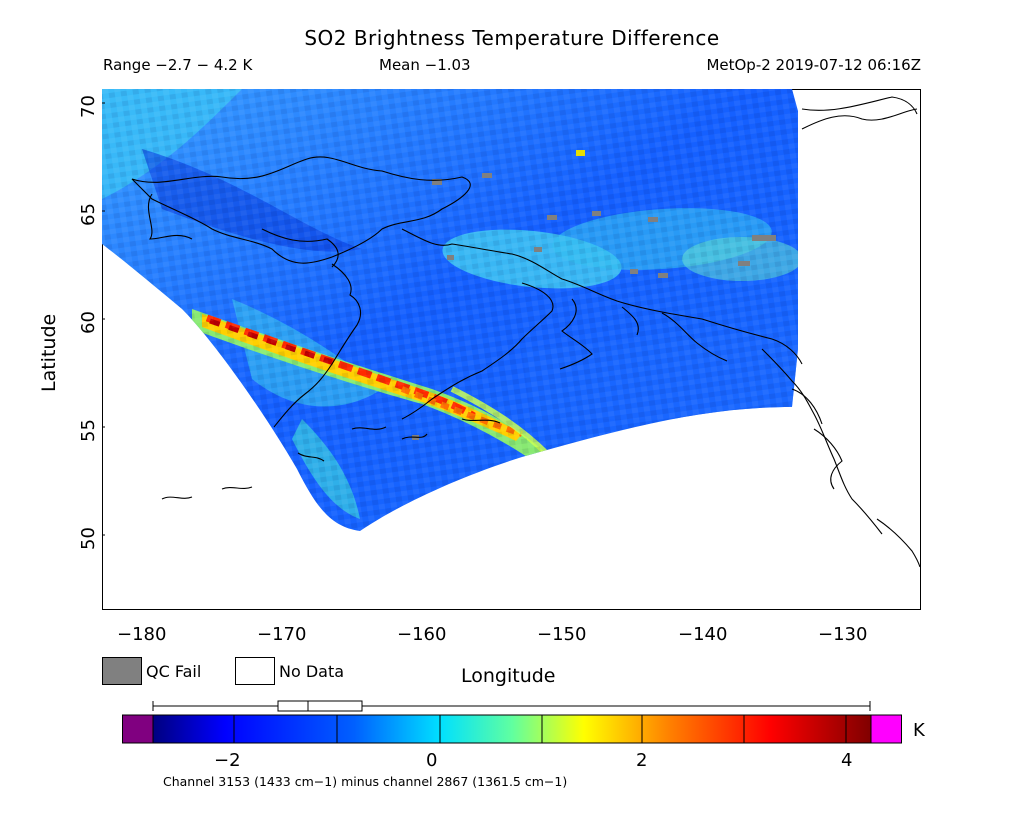 This screenshot has height=813, width=1024. What do you see at coordinates (282, 634) in the screenshot?
I see `lon-tick-170: −170` at bounding box center [282, 634].